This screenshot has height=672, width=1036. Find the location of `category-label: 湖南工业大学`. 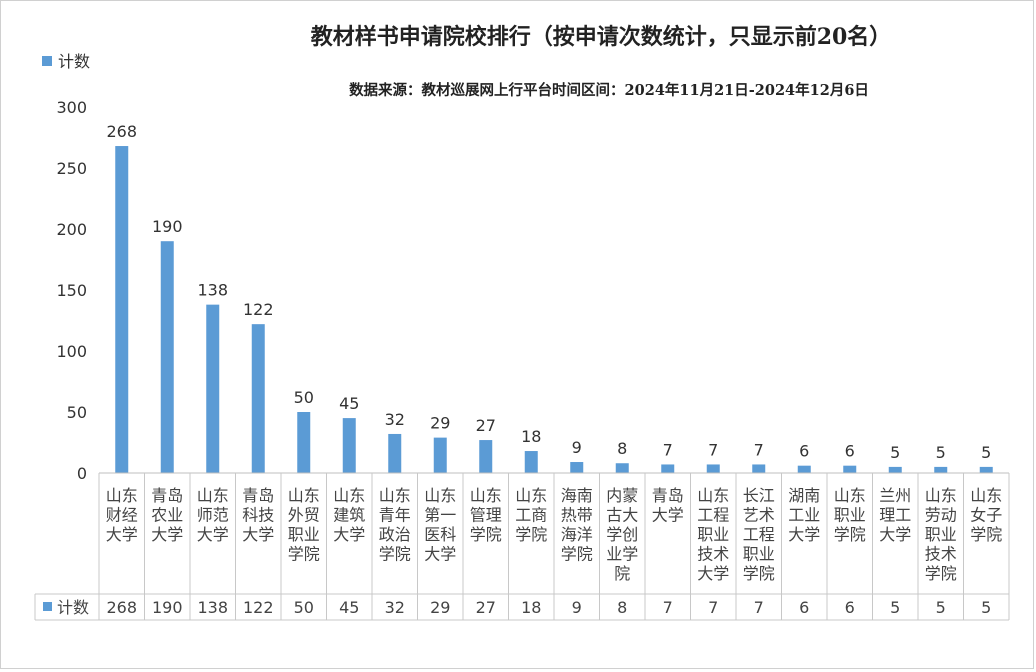

category-label: 湖南工业大学 is located at coordinates (804, 515).